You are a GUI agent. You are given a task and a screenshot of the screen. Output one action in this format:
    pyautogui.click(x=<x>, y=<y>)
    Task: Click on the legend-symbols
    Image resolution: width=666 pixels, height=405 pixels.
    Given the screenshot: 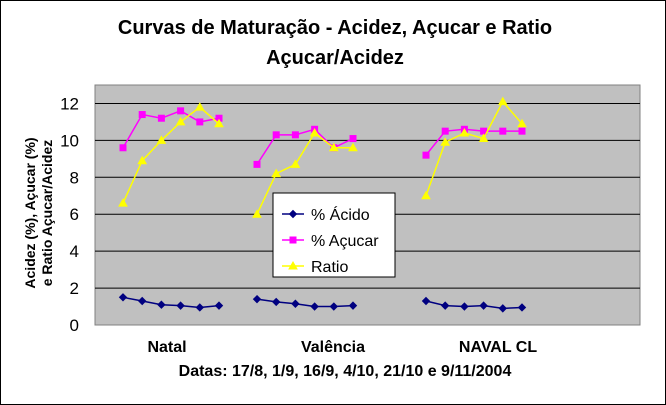 What is the action you would take?
    pyautogui.click(x=293, y=239)
    